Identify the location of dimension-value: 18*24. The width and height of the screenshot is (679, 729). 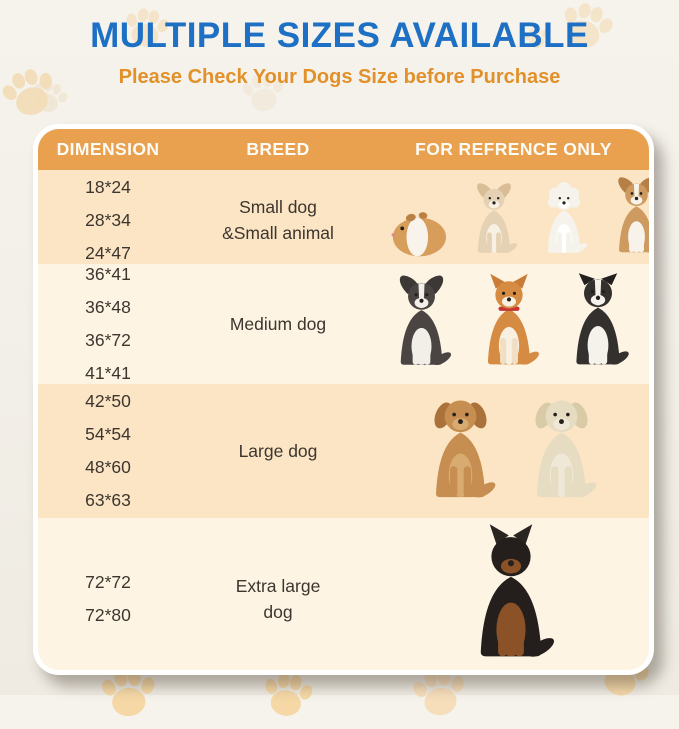
(108, 186).